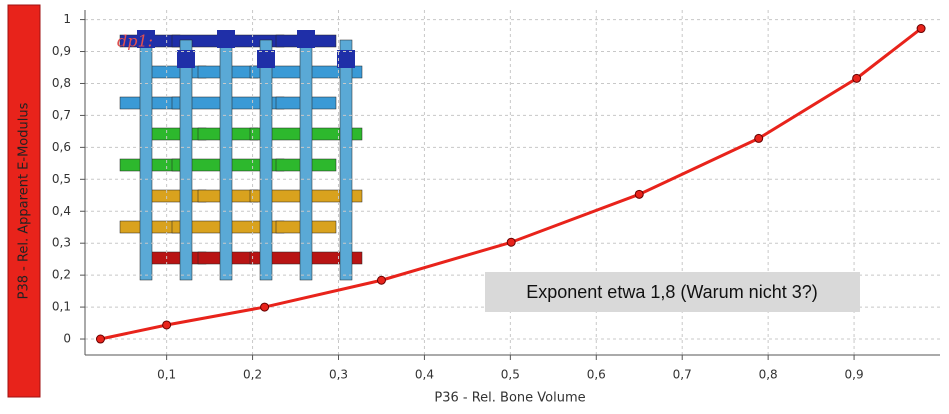 This screenshot has height=414, width=949. Describe the element at coordinates (67, 339) in the screenshot. I see `y-tick-label: 0` at that location.